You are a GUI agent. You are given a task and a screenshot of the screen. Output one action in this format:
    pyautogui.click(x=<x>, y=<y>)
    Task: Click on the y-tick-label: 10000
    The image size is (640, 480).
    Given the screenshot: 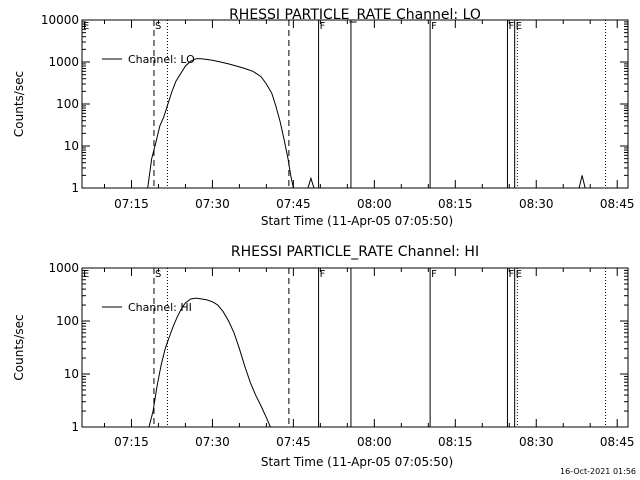 What is the action you would take?
    pyautogui.click(x=60, y=20)
    